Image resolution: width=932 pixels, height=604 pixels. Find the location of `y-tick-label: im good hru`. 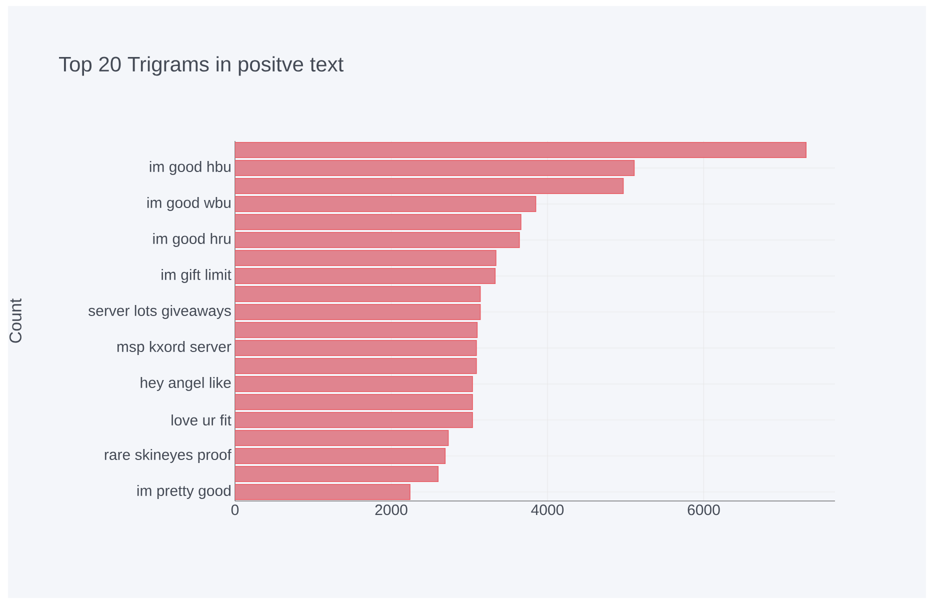

y-tick-label: im good hru is located at coordinates (191, 240).